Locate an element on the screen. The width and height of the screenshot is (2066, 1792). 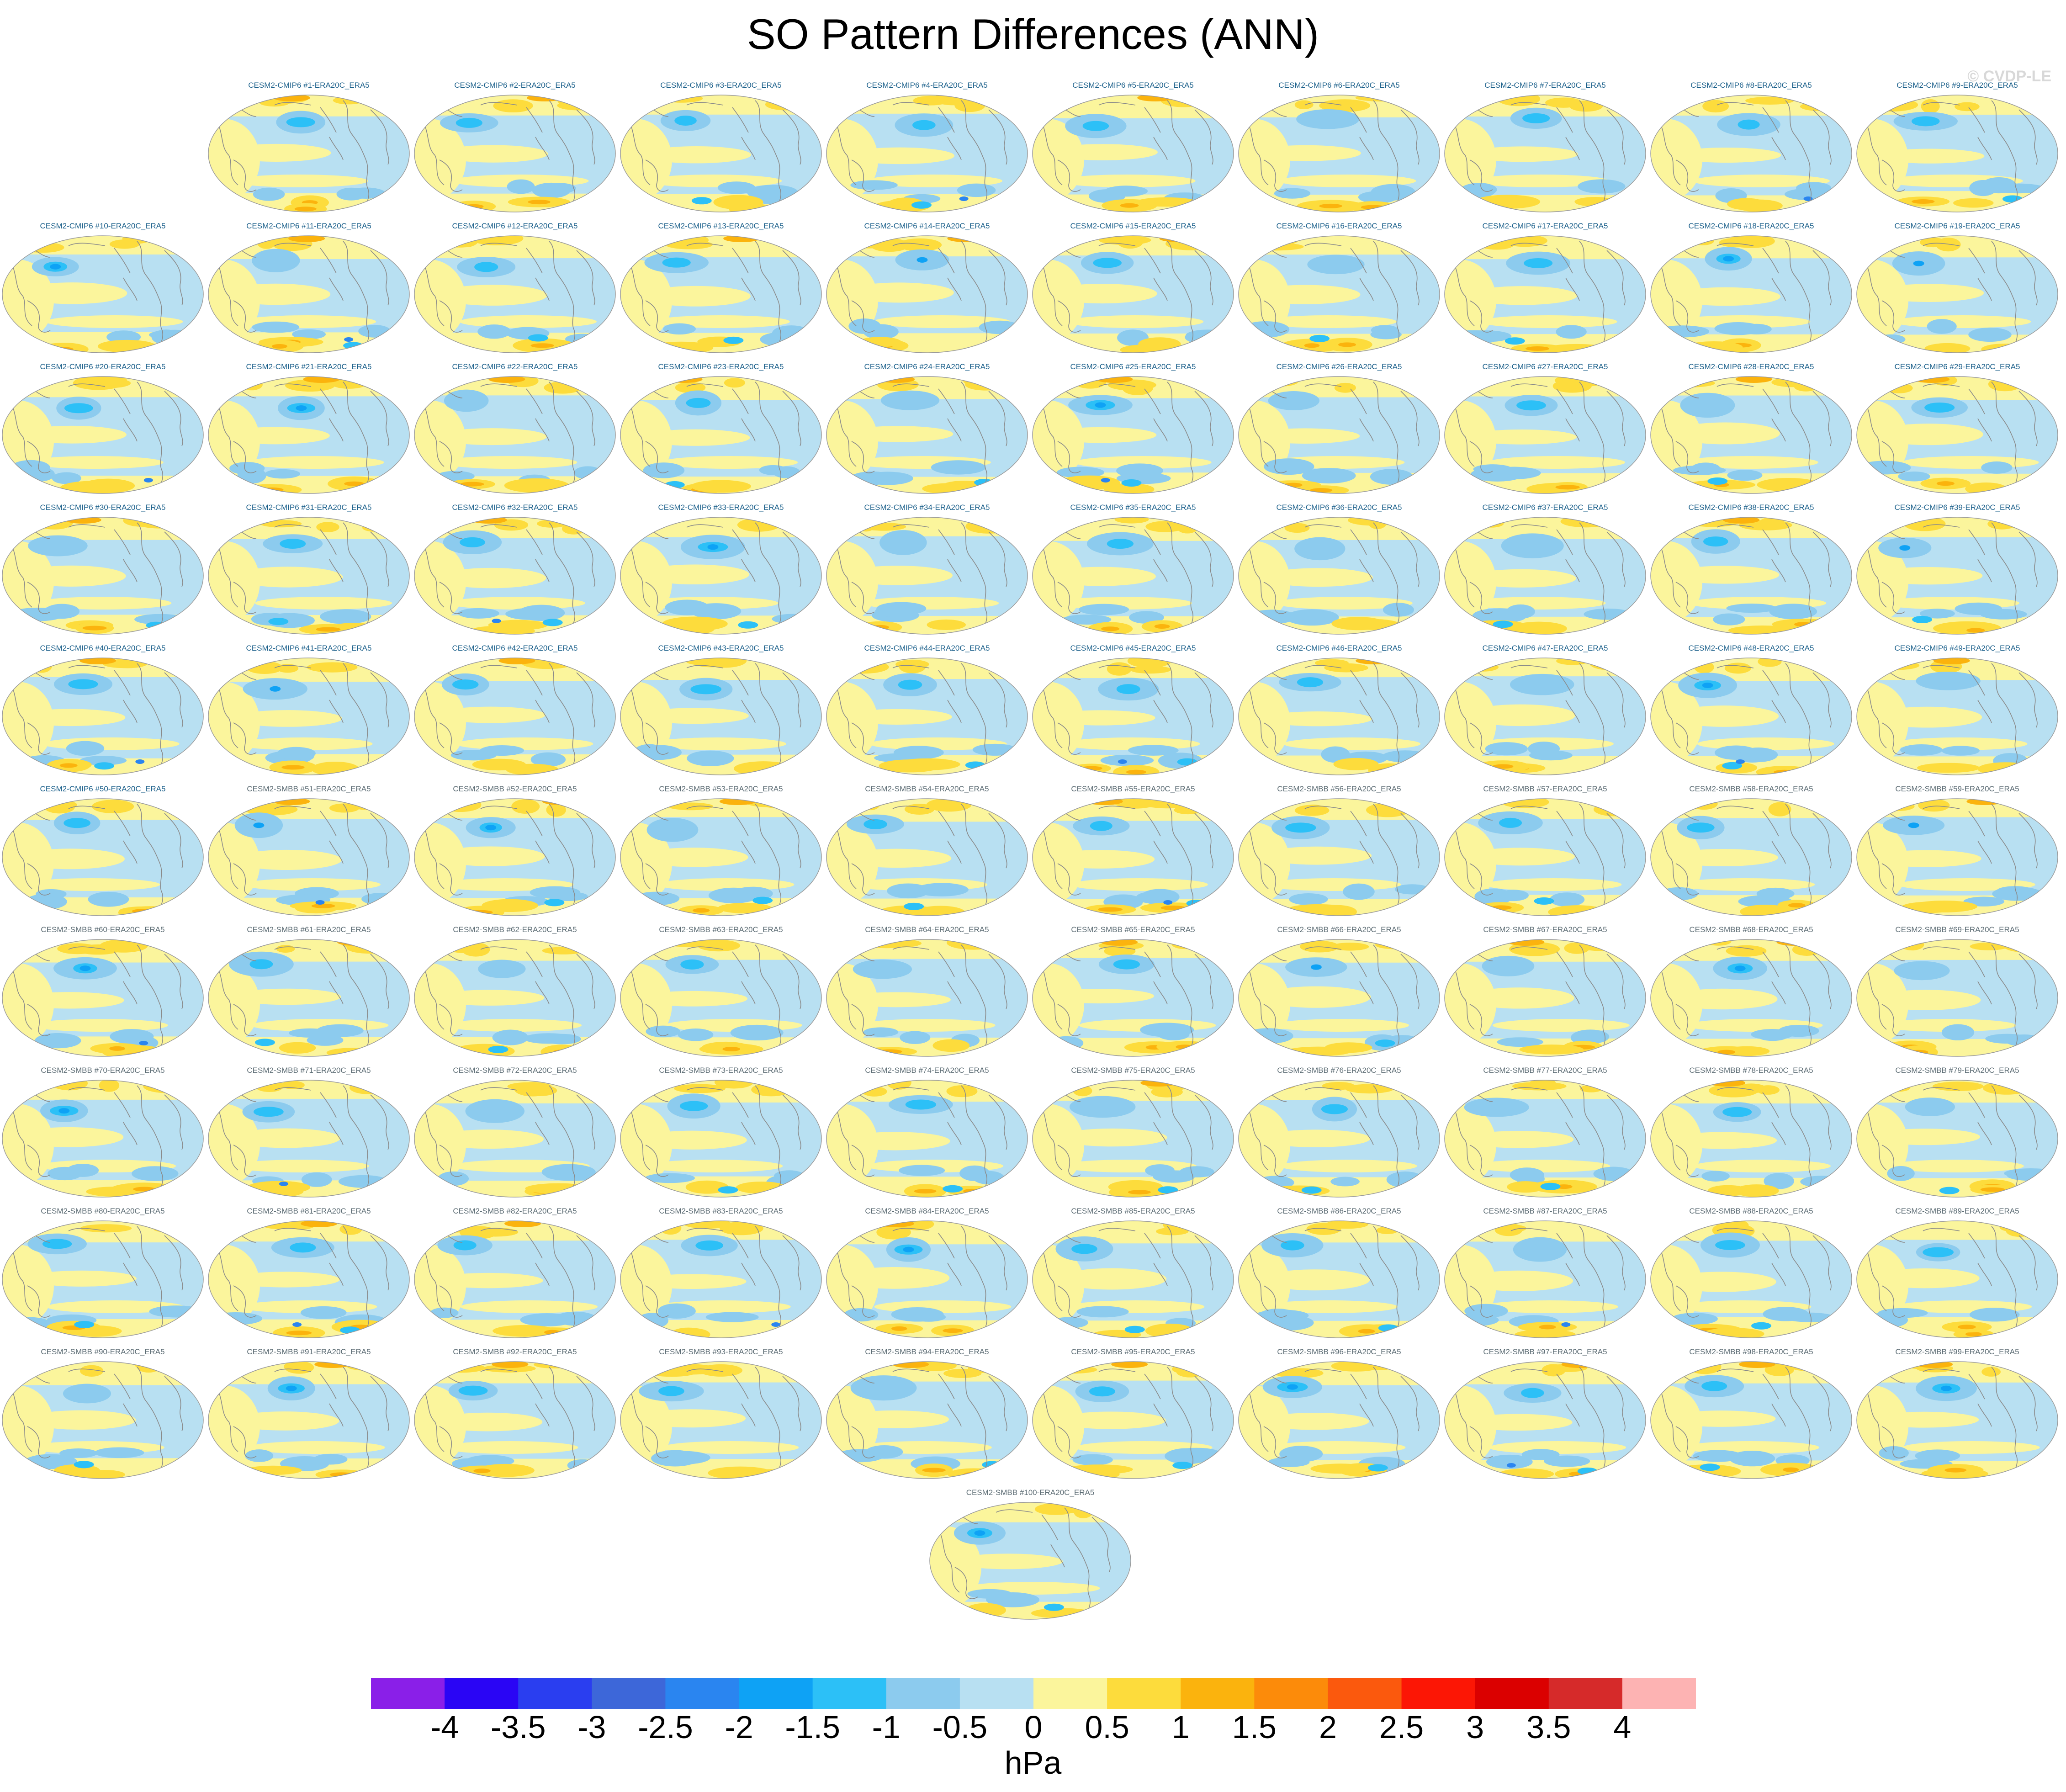
panel-label: CESM2-CMIP6 #37-ERA20C_ERA5 is located at coordinates (1545, 507).